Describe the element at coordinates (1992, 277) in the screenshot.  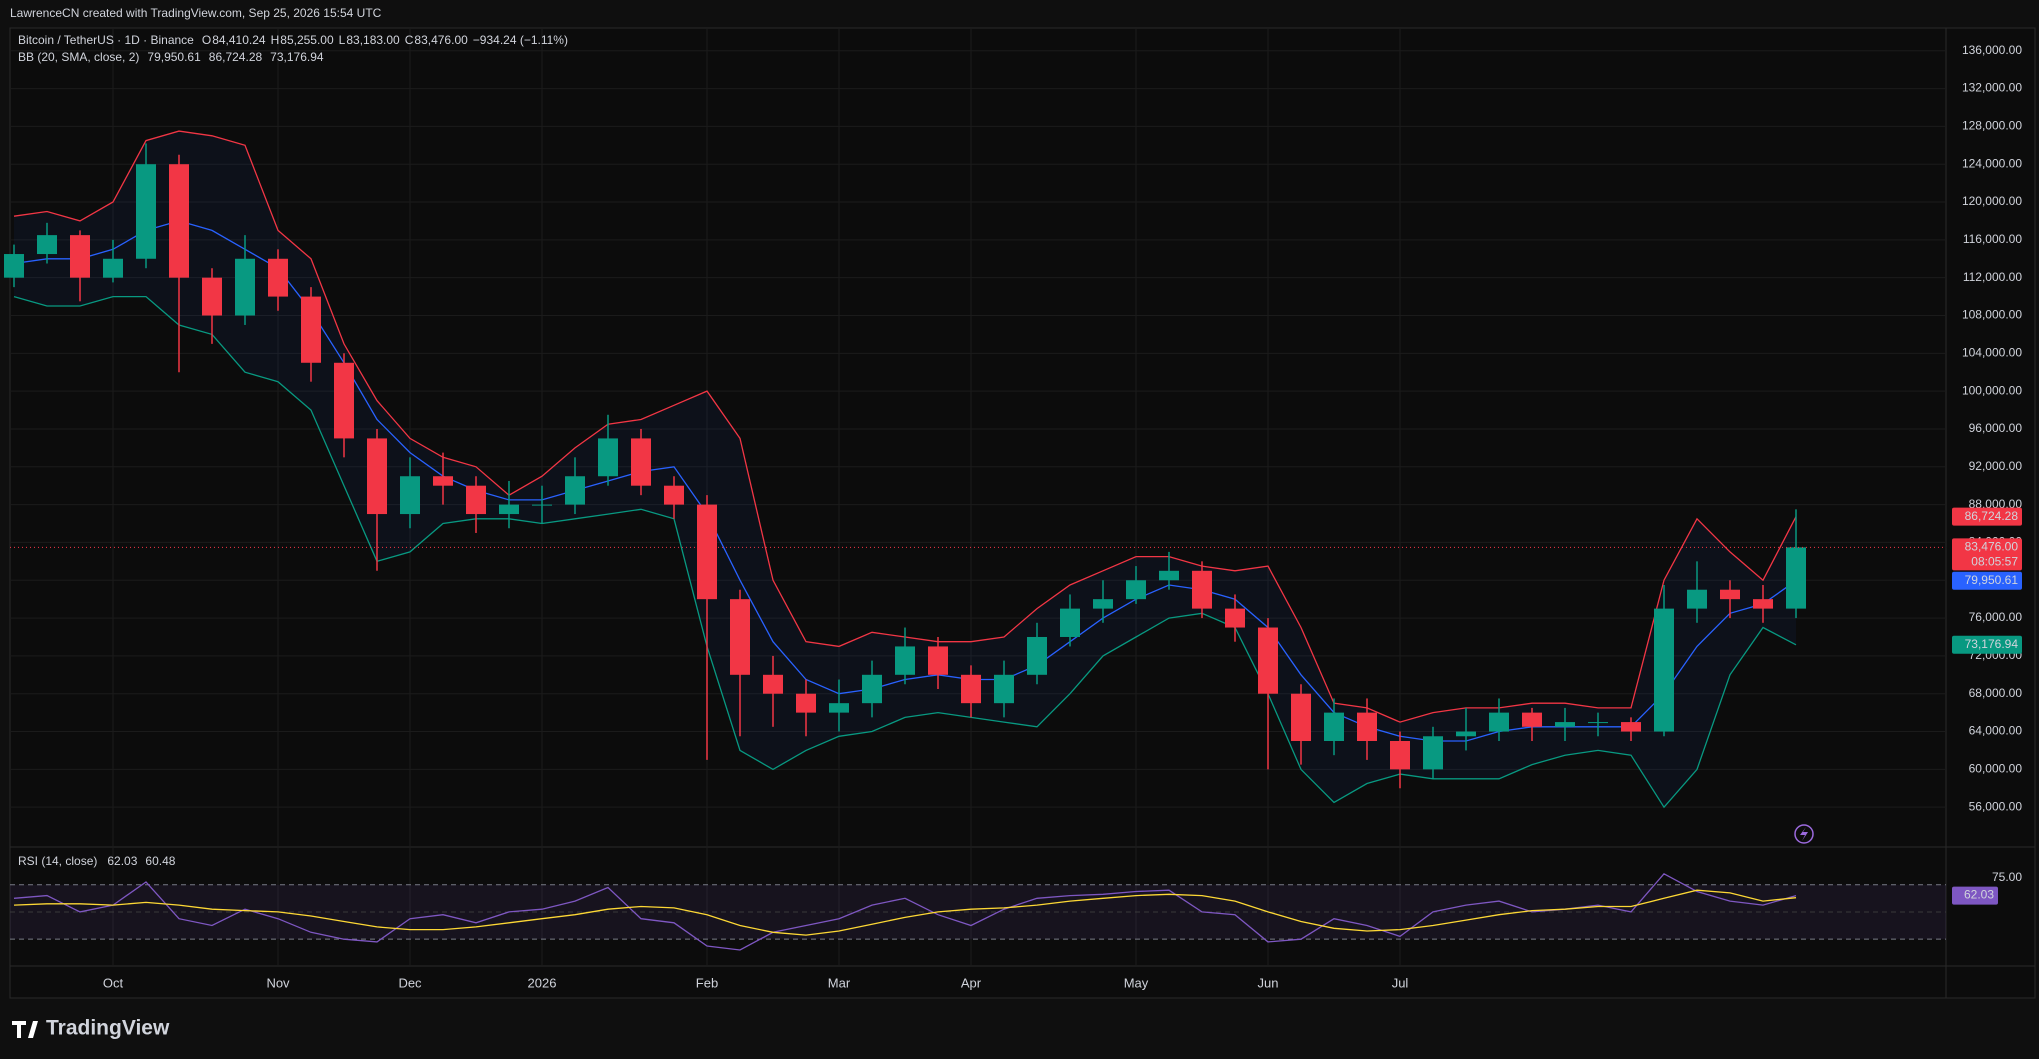
I see `y-tick-label: 112,000.00` at that location.